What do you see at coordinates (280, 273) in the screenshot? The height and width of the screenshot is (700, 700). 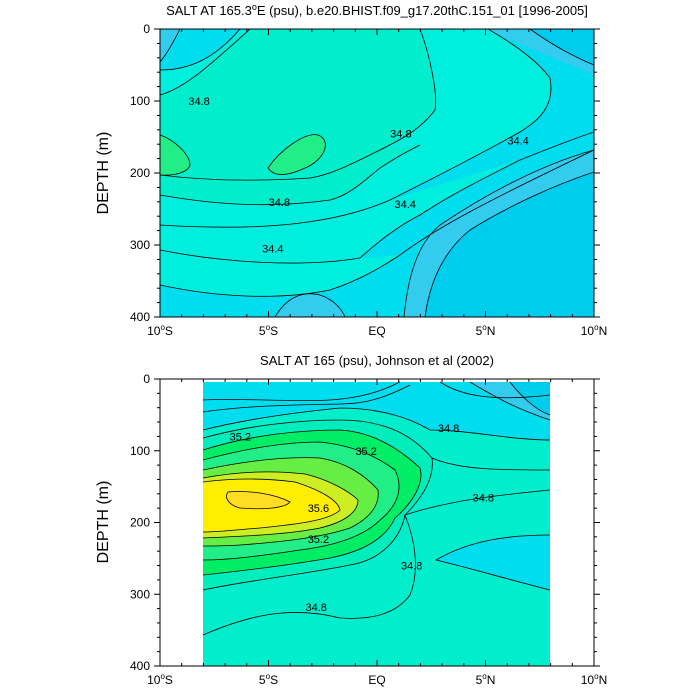 I see `contour-band-34.6` at bounding box center [280, 273].